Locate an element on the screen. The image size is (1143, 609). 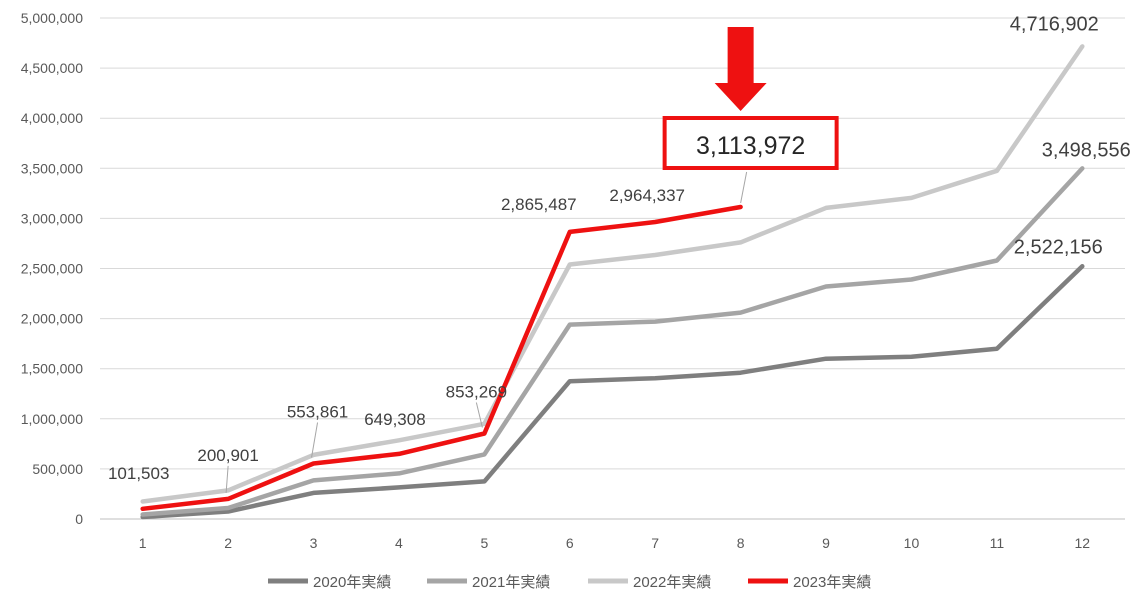
data-label: 2,964,337 is located at coordinates (647, 195).